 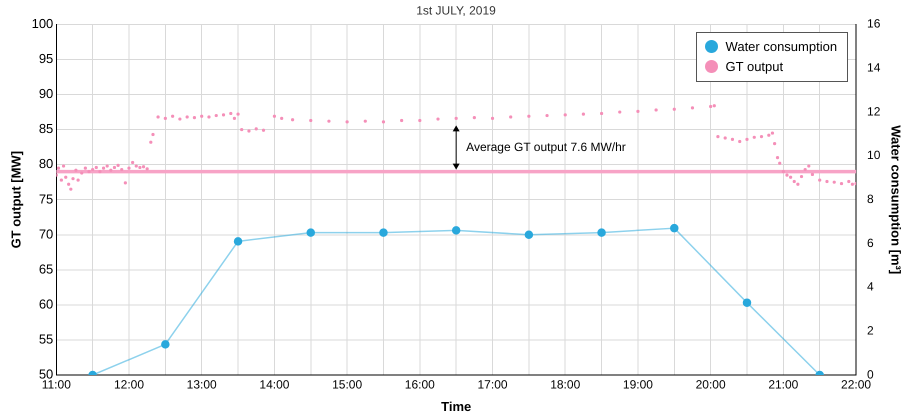 What do you see at coordinates (347, 385) in the screenshot?
I see `x-tick-label: 15:00` at bounding box center [347, 385].